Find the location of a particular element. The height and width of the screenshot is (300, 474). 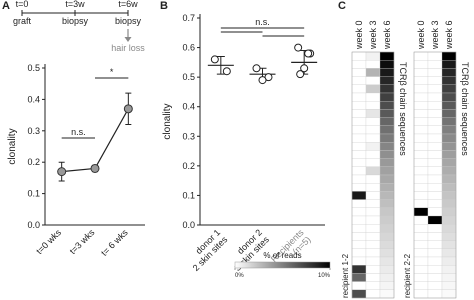

y-tick-label: 0.2 is located at coordinates (188, 166).